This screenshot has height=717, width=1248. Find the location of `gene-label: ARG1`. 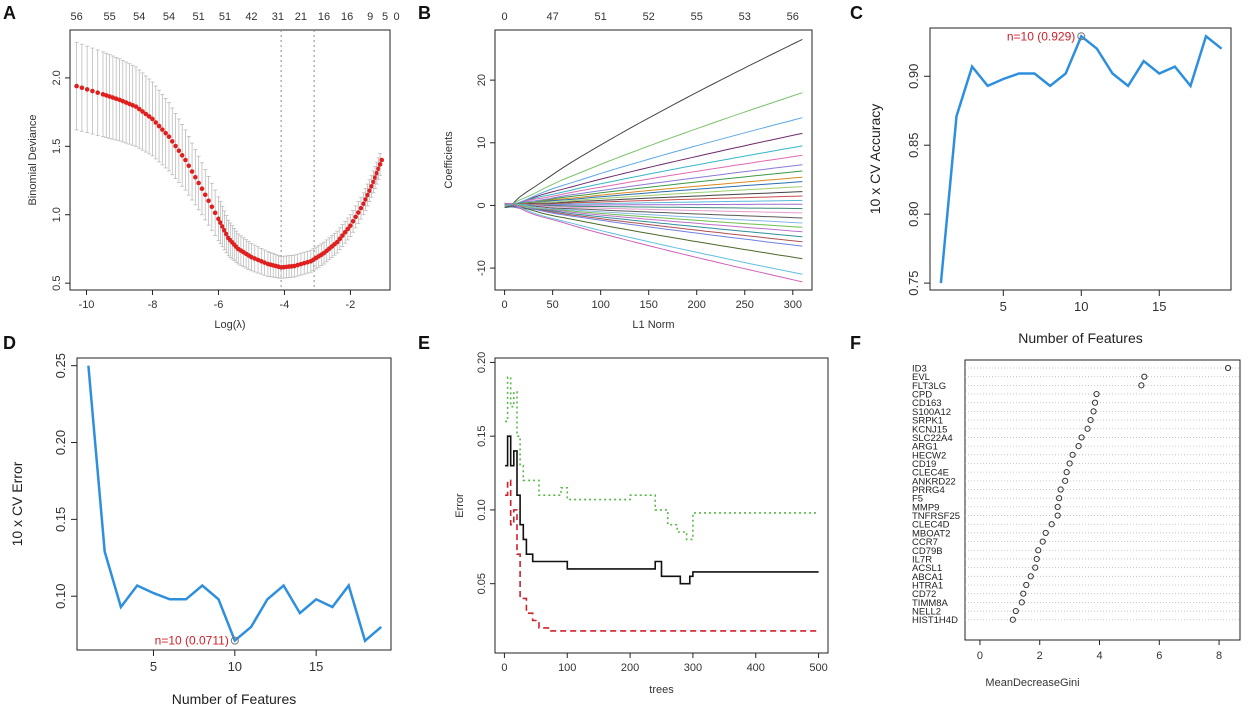

gene-label: ARG1 is located at coordinates (925, 447).